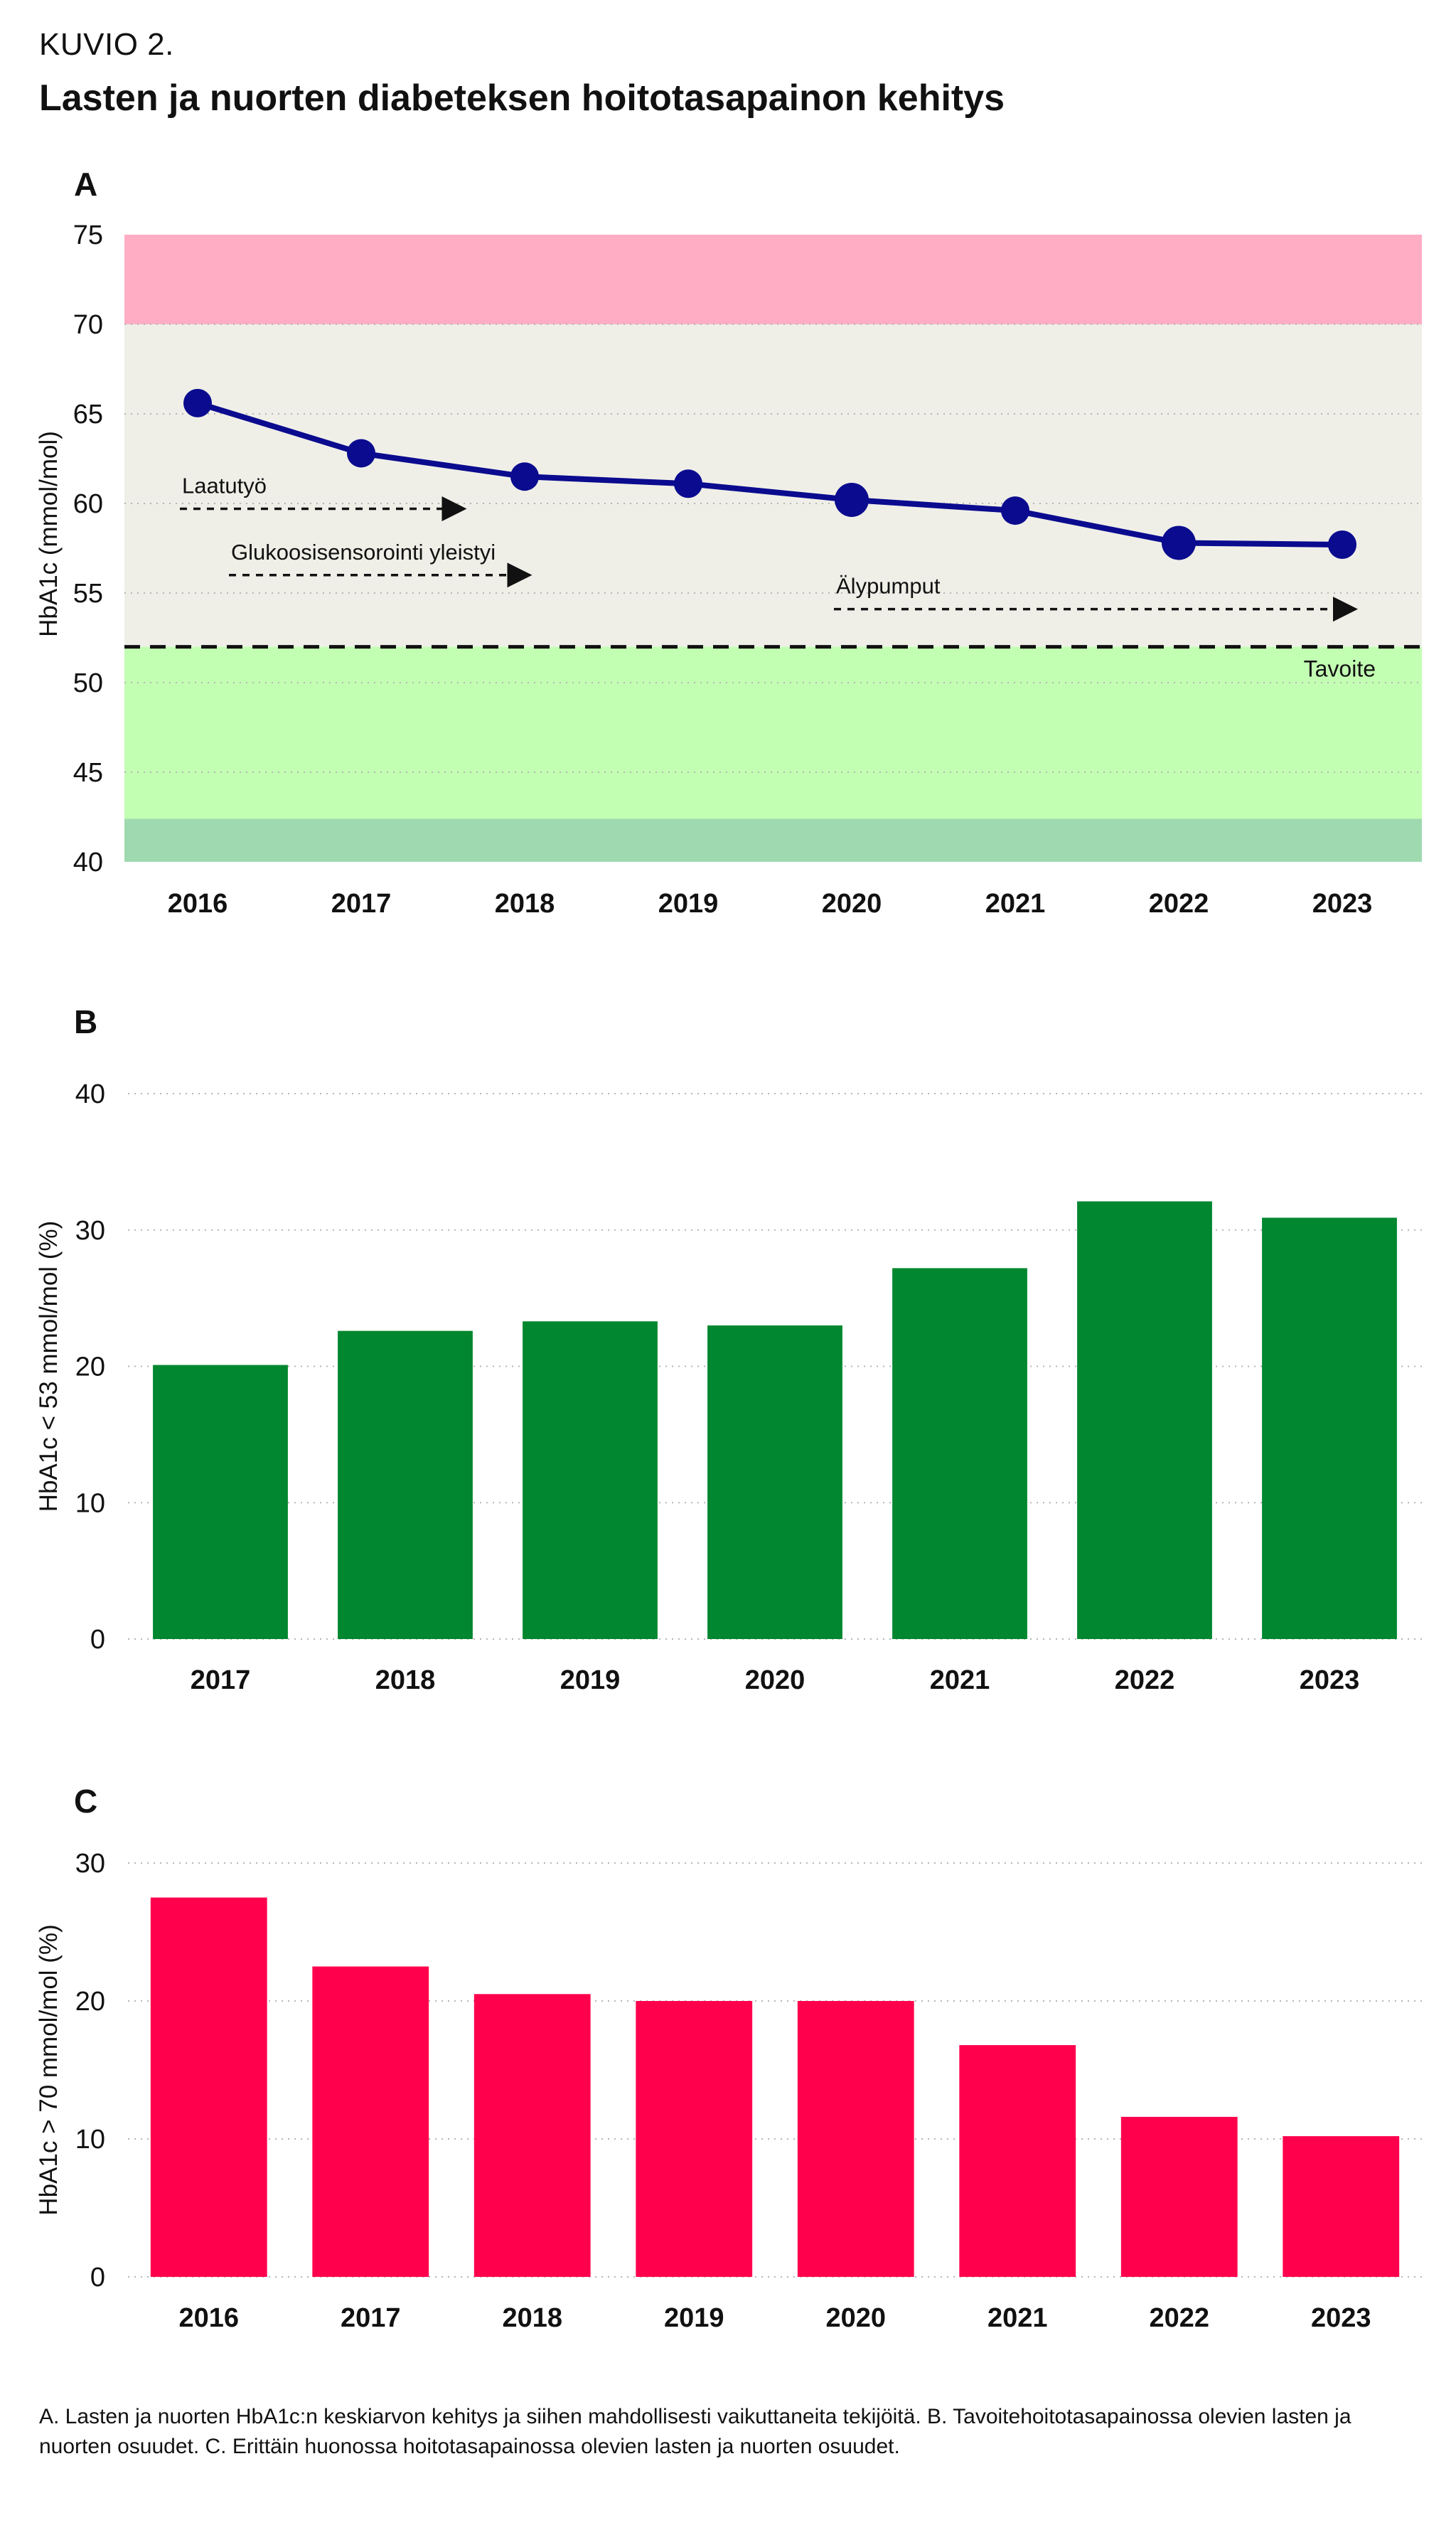 This screenshot has width=1456, height=2535. I want to click on annotation-label: Laatutyö, so click(224, 486).